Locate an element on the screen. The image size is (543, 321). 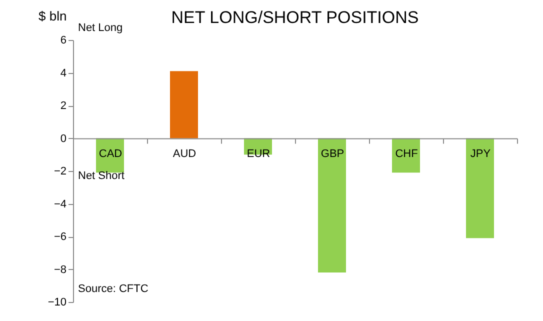
x-tick-label: CAD is located at coordinates (110, 154).